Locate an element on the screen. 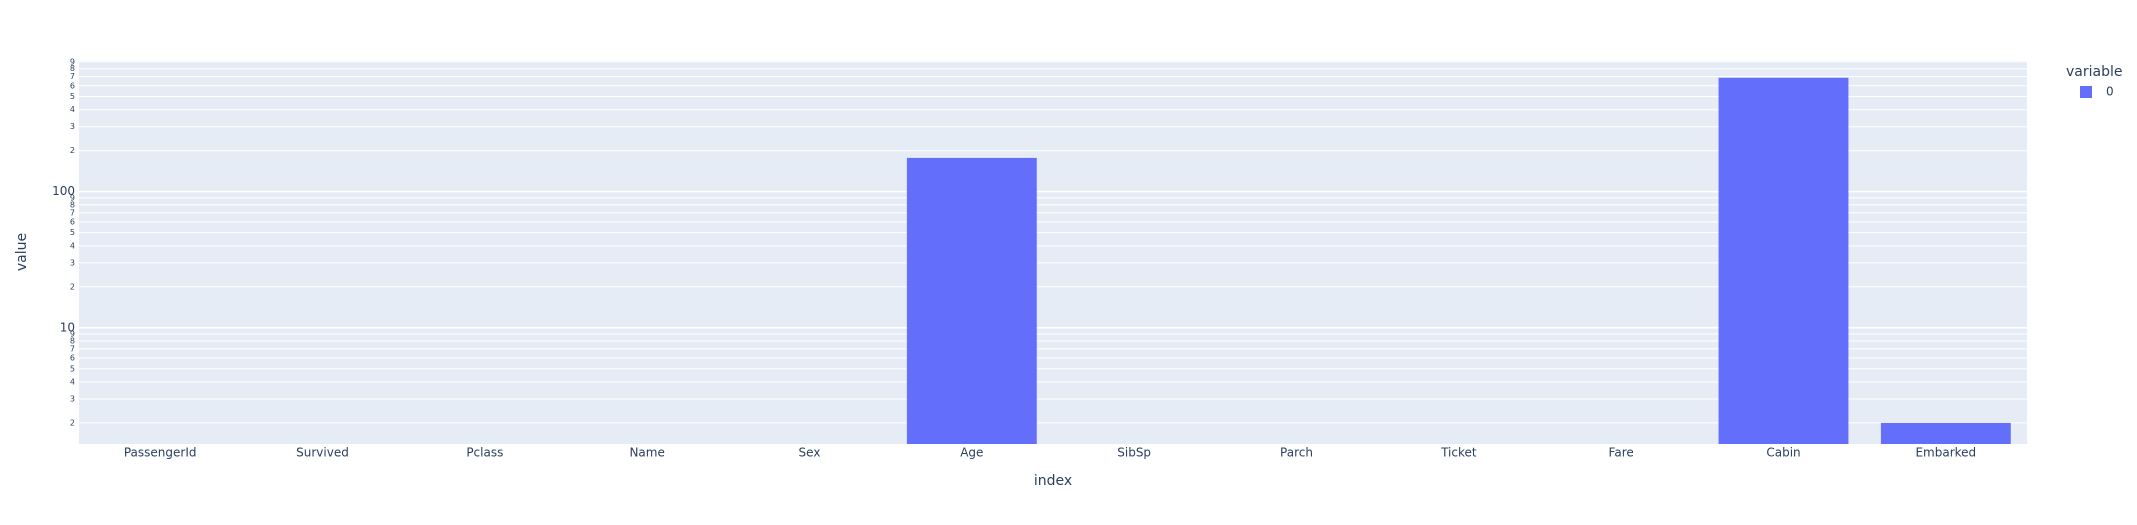 Image resolution: width=2137 pixels, height=525 pixels. legend-label: 0 is located at coordinates (2110, 92).